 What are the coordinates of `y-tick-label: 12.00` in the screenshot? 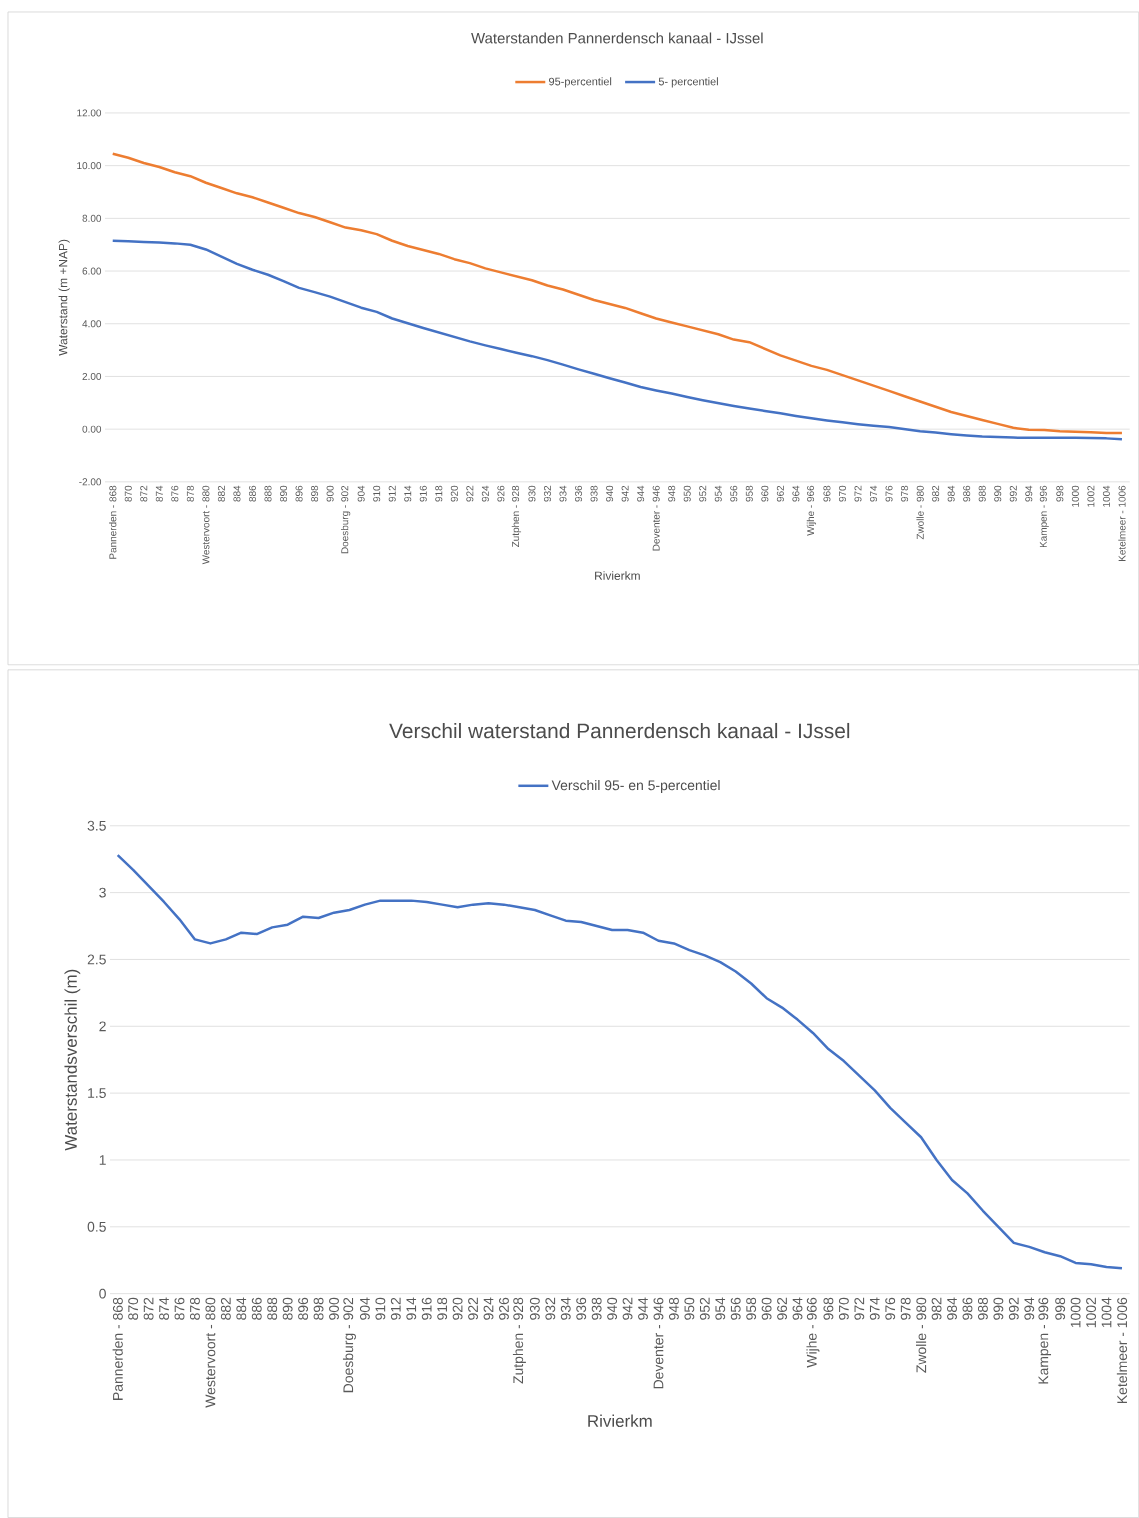 It's located at (89, 113).